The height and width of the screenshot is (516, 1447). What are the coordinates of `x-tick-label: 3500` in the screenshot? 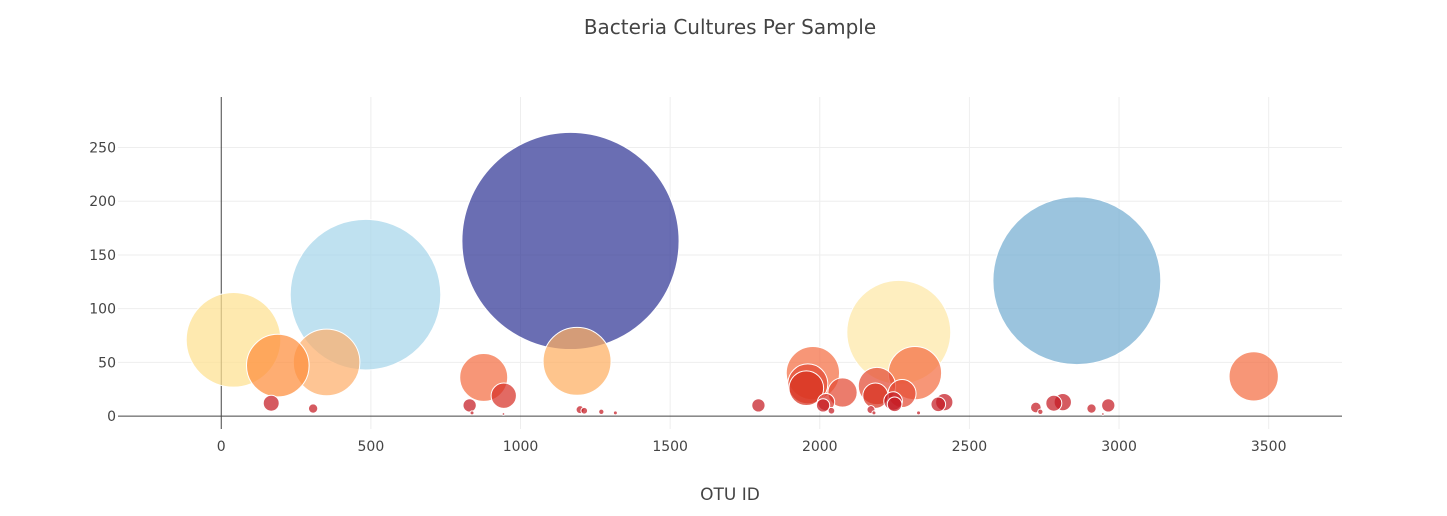 It's located at (1269, 447).